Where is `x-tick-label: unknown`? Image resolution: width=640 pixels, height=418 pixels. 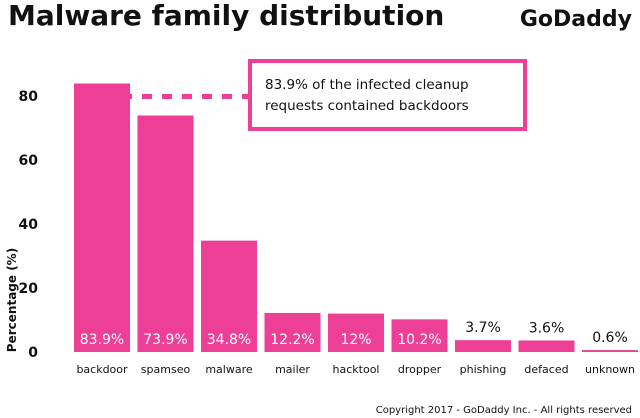 x-tick-label: unknown is located at coordinates (610, 369).